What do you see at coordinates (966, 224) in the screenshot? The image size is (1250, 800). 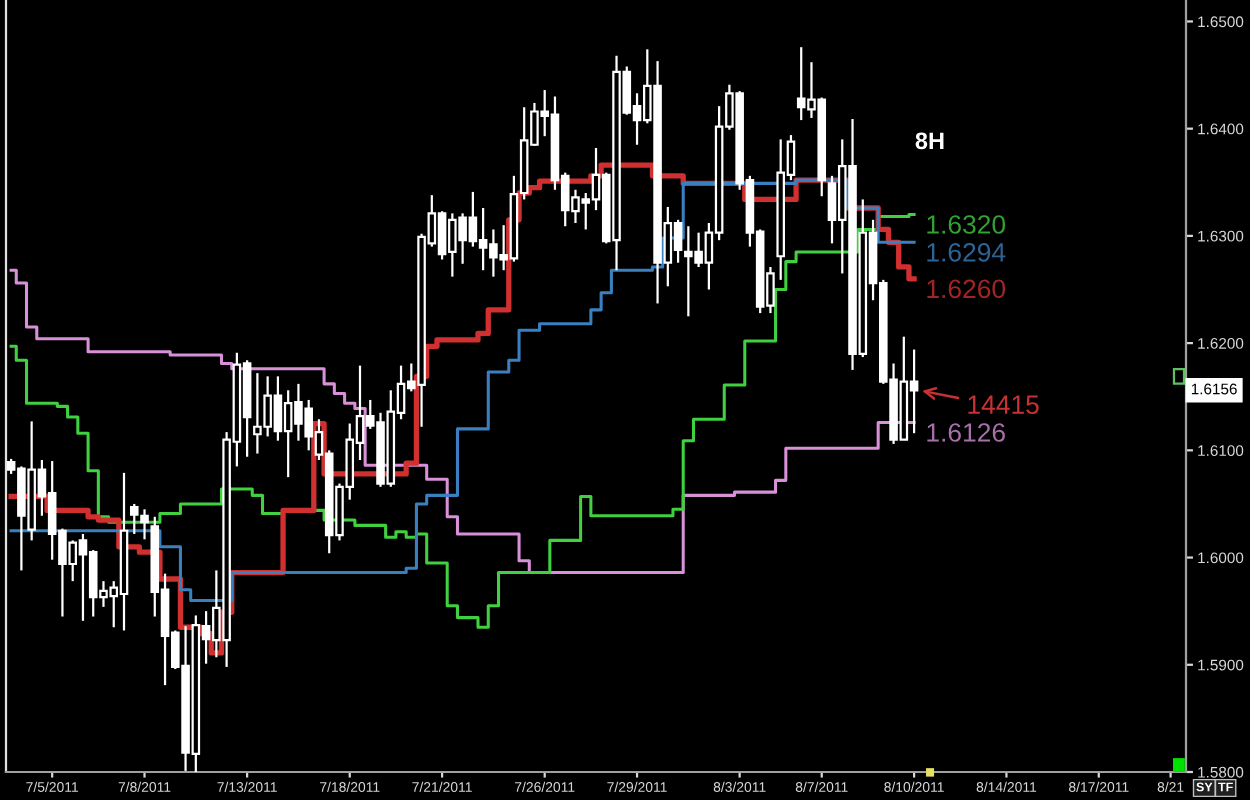 I see `data-label: 1.6320` at bounding box center [966, 224].